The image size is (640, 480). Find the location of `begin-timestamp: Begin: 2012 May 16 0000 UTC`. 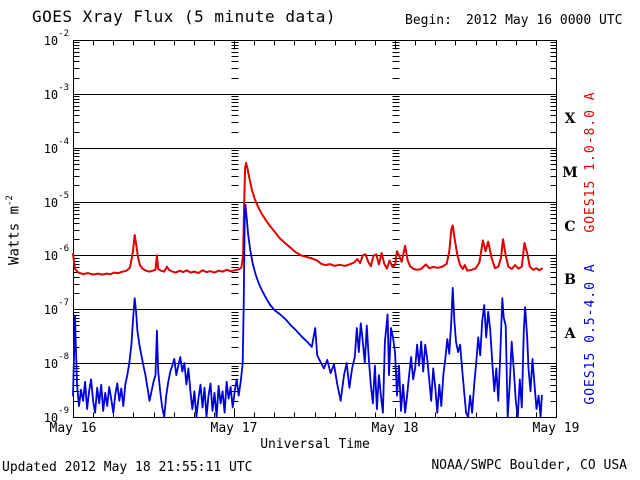

begin-timestamp: Begin: 2012 May 16 0000 UTC is located at coordinates (514, 20).